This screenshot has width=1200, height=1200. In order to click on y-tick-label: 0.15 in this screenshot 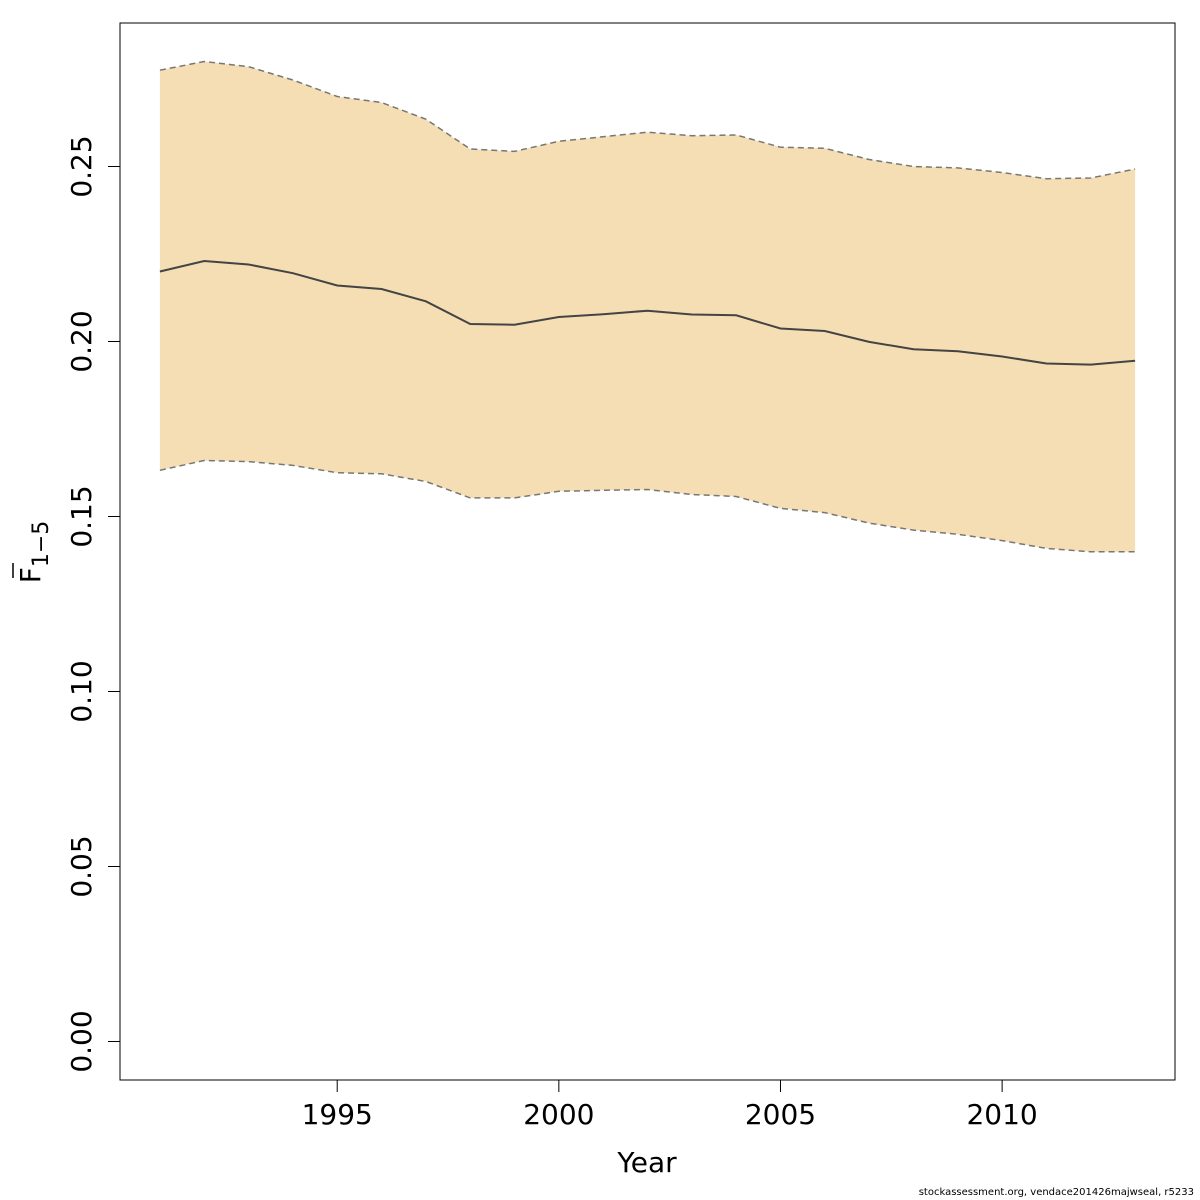, I will do `click(81, 516)`.